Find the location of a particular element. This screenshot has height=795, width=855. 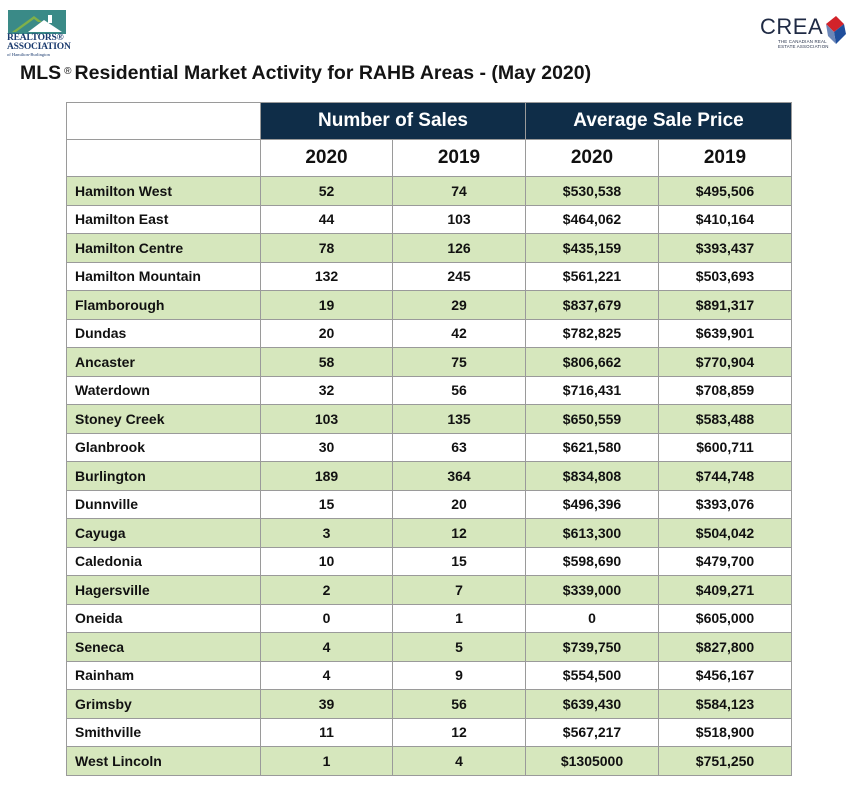

sales-2019-cell: 42 is located at coordinates (459, 333).